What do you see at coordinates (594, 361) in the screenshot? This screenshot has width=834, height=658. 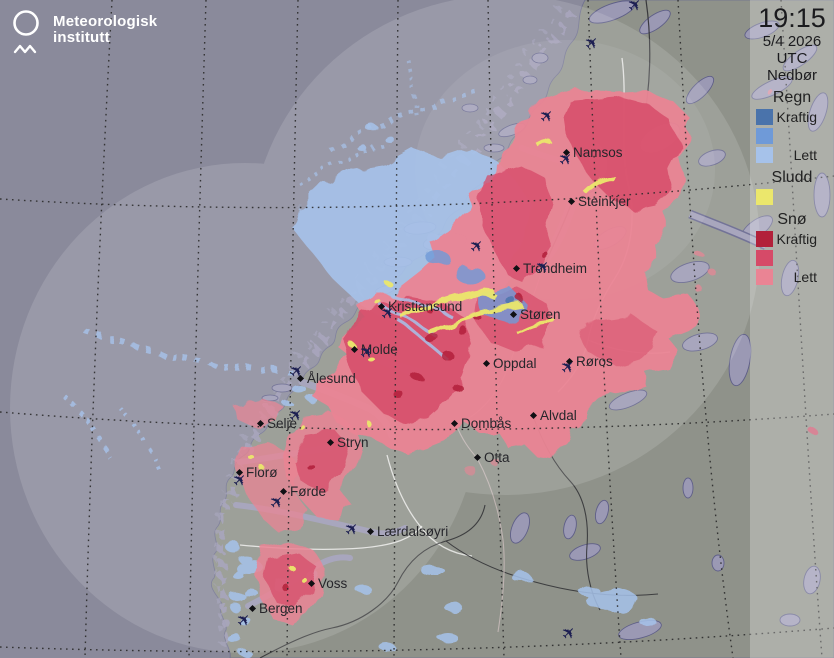 I see `city-label: Røros` at bounding box center [594, 361].